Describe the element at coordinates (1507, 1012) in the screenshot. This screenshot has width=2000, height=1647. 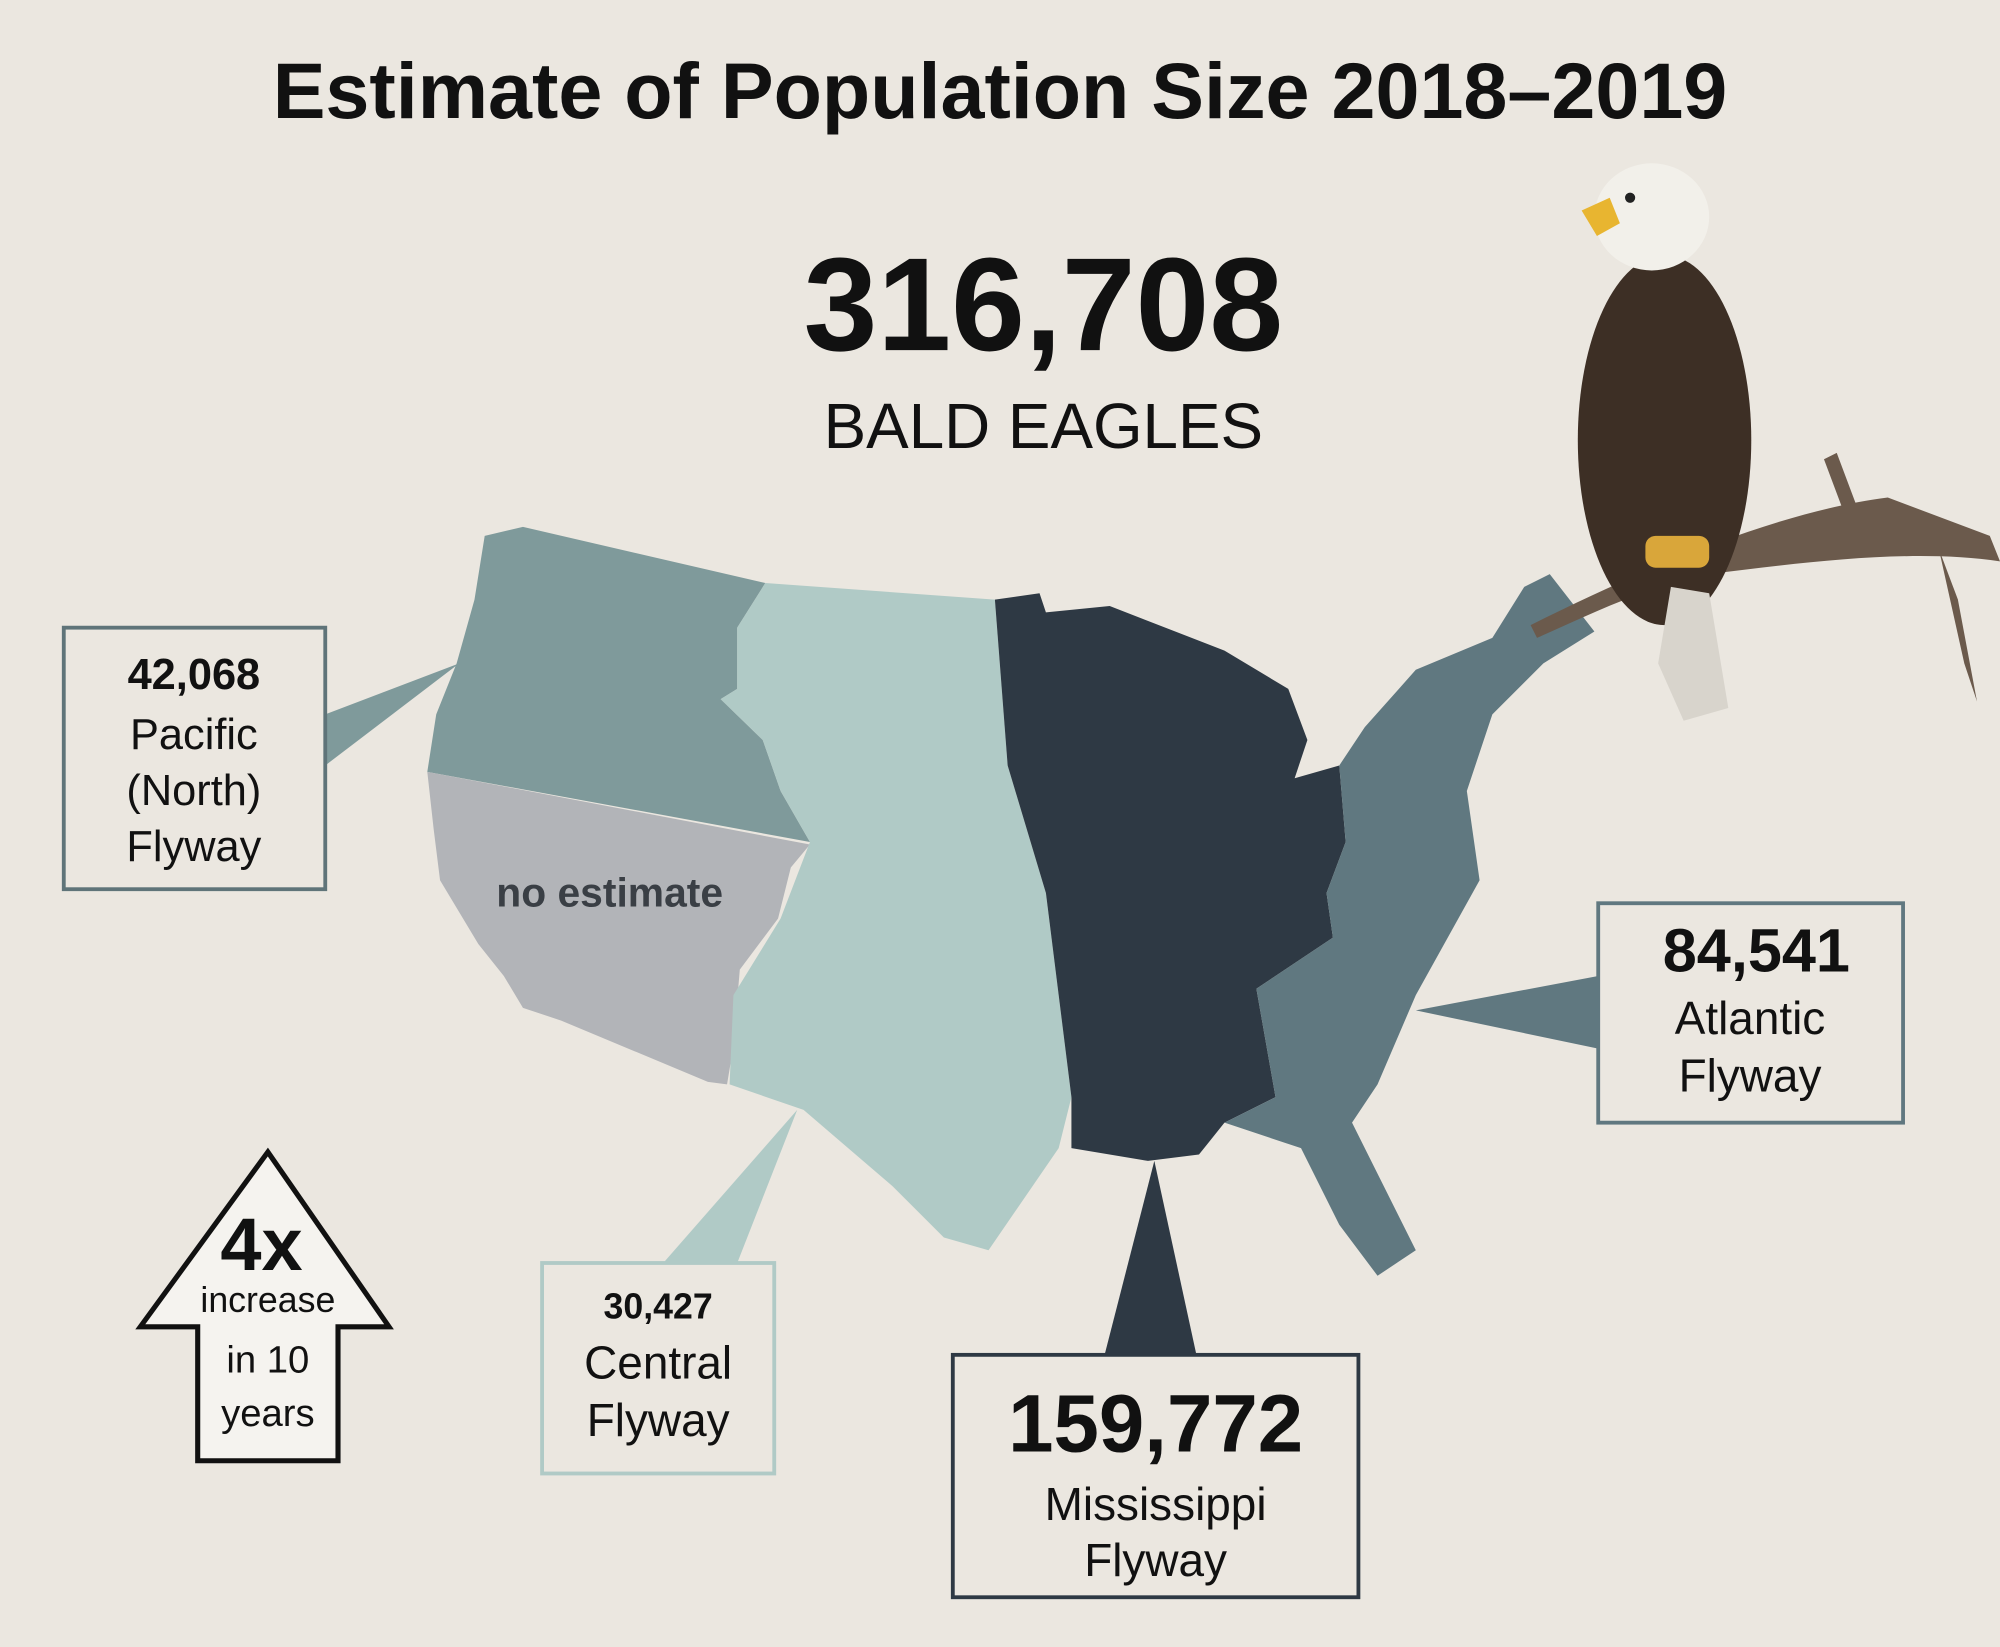
I see `atlantic-pointer` at that location.